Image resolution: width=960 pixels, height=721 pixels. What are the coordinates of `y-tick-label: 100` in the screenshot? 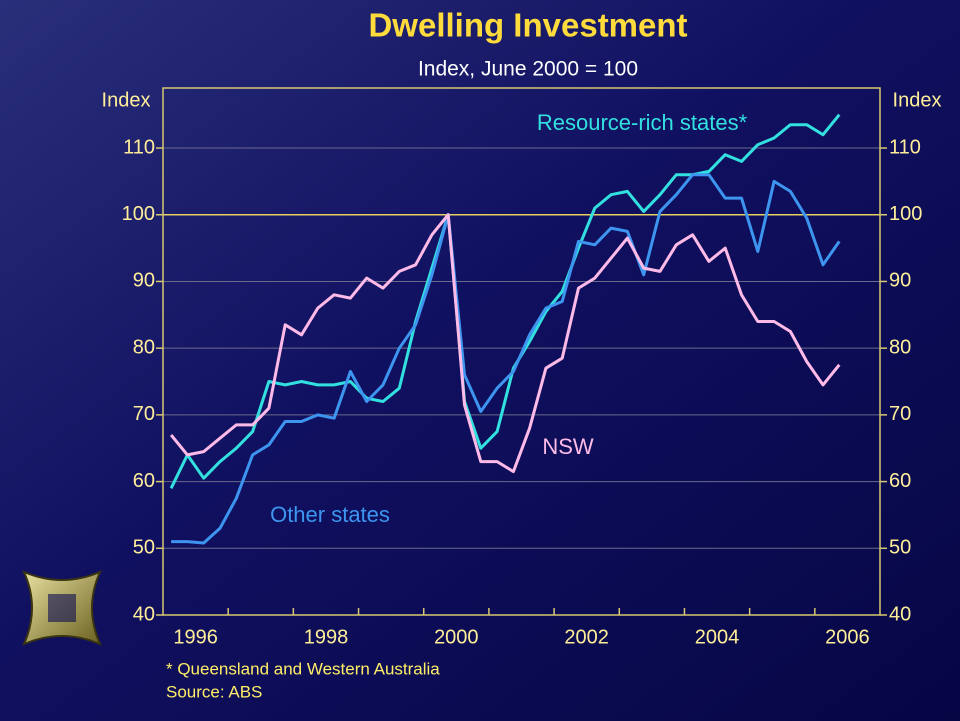 It's located at (138, 214).